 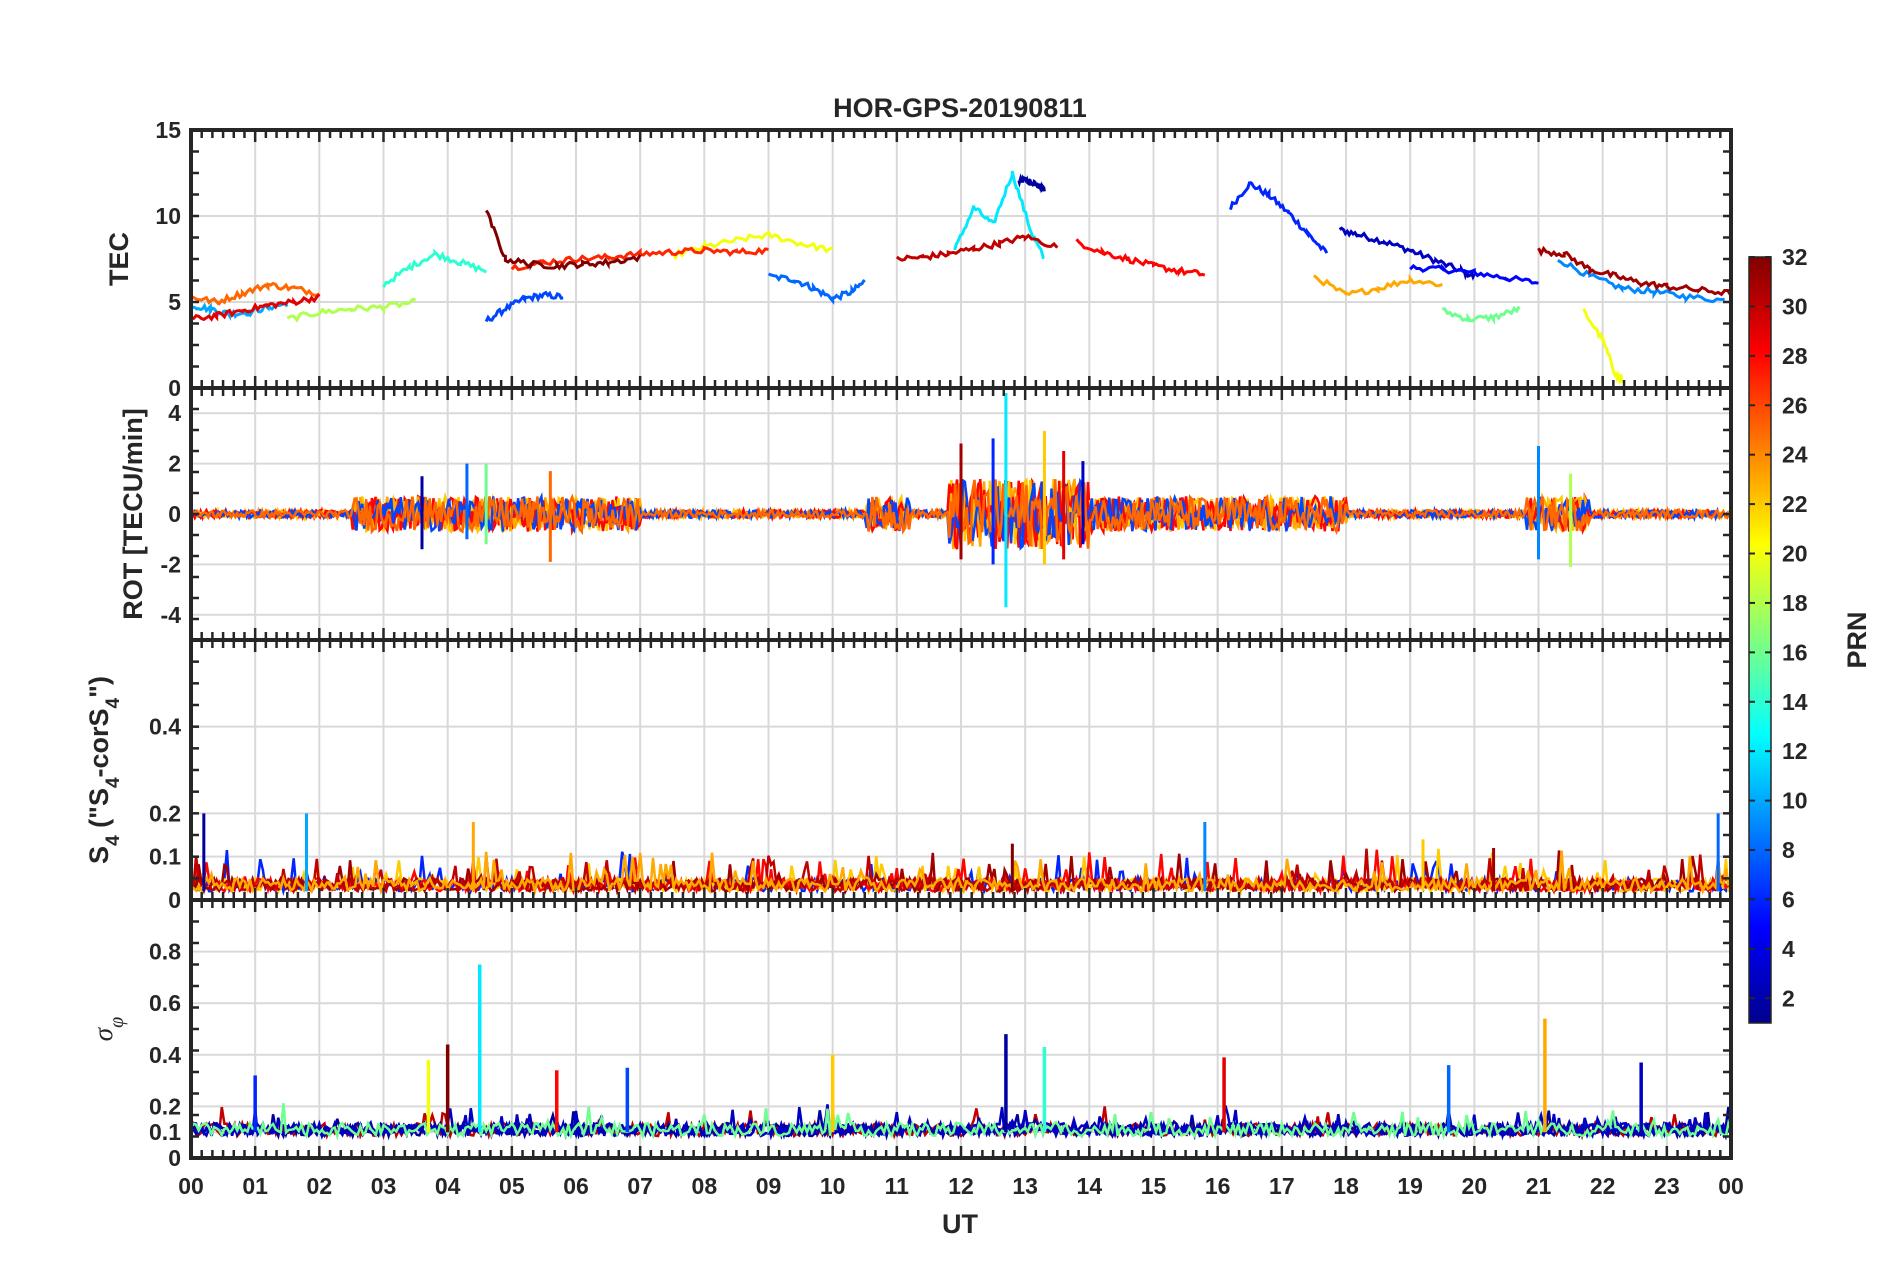 What do you see at coordinates (1667, 1186) in the screenshot?
I see `x-tick-label: 23` at bounding box center [1667, 1186].